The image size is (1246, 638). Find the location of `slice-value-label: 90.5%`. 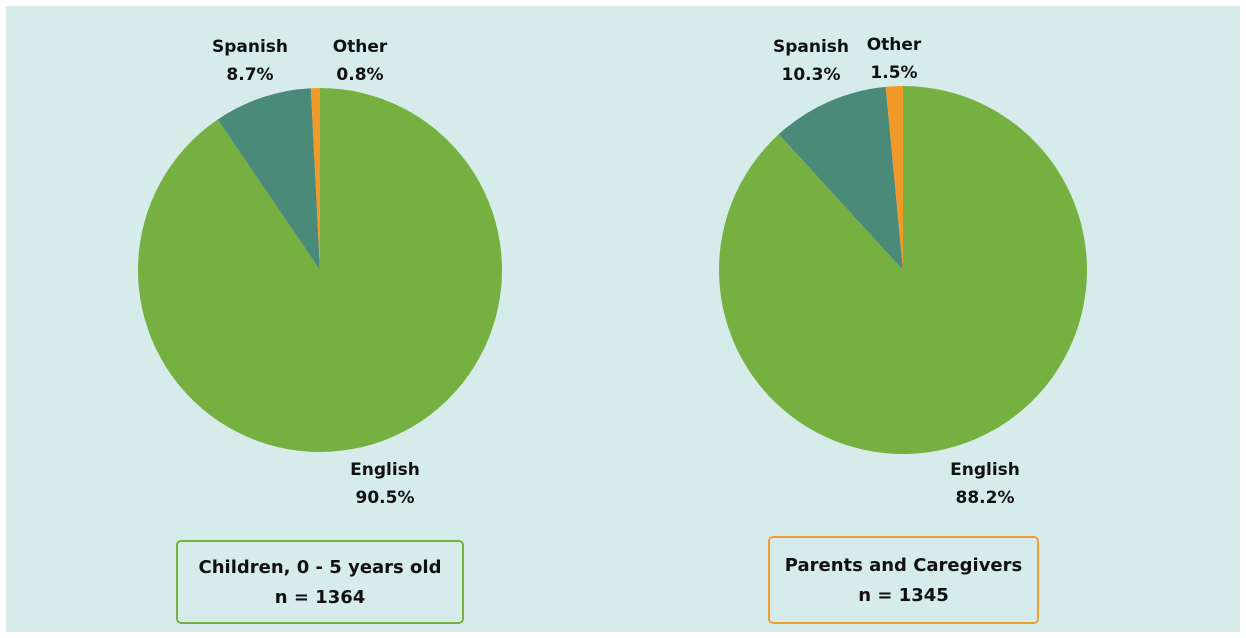

slice-value-label: 90.5% is located at coordinates (385, 498).